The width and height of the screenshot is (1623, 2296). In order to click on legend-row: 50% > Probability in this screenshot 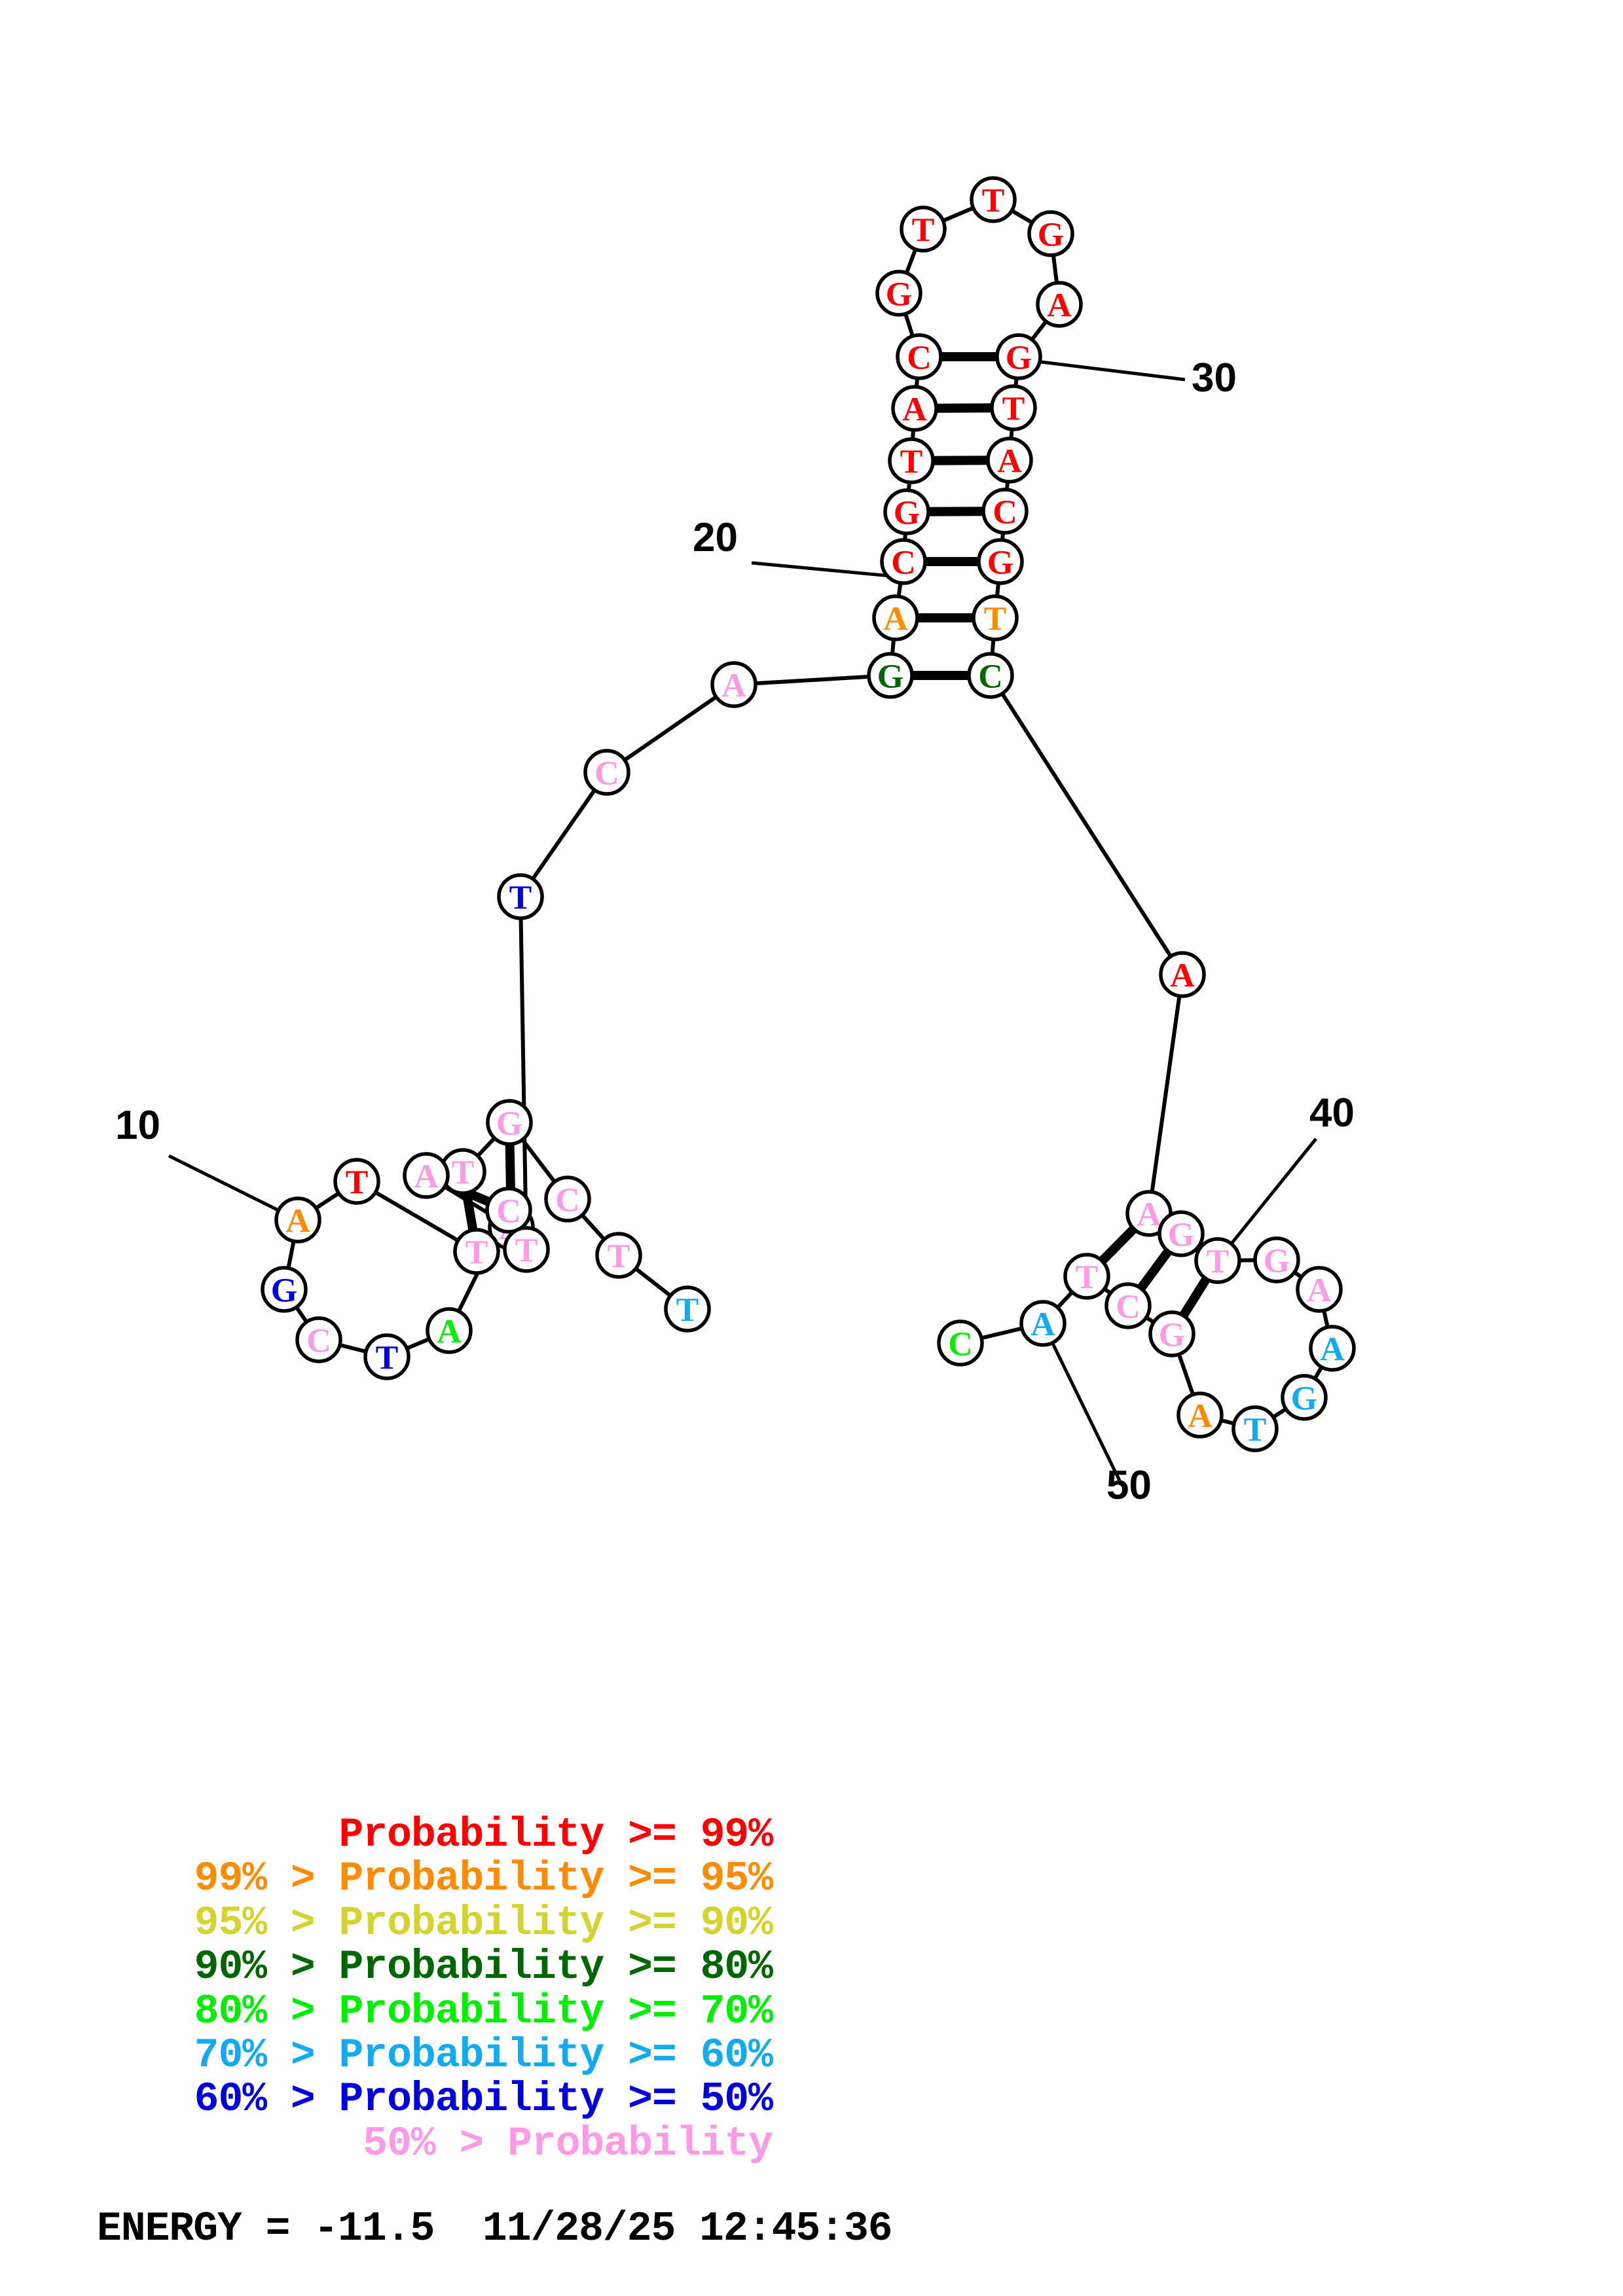, I will do `click(568, 2143)`.